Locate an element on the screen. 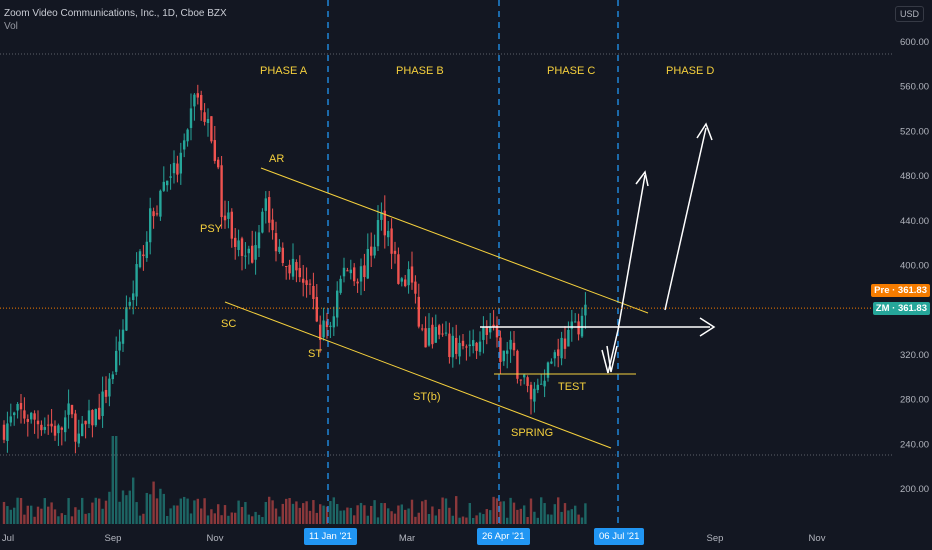 This screenshot has height=550, width=932. currency-button: USD is located at coordinates (909, 14).